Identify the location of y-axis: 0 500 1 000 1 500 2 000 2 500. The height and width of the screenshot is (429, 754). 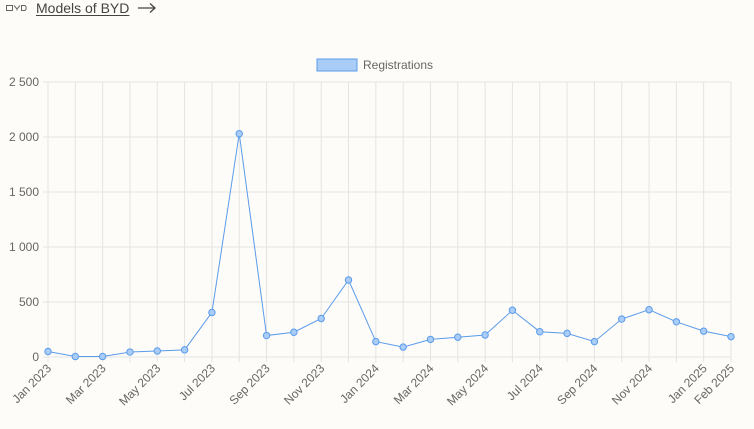
(24, 219).